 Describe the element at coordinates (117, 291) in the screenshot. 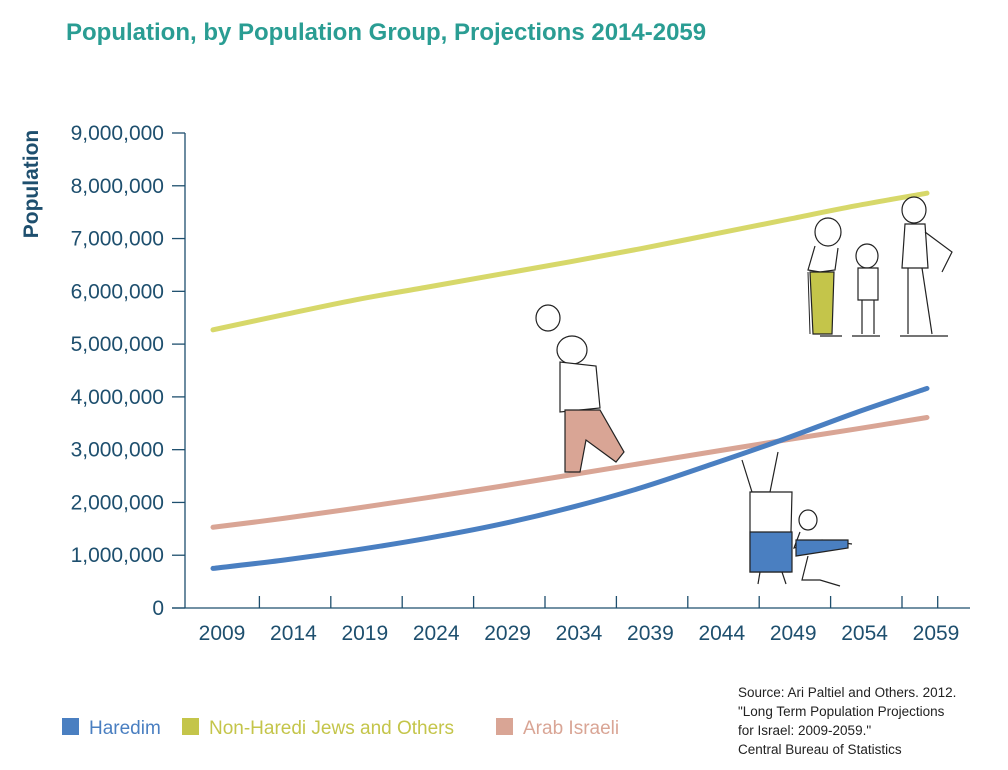

I see `y-tick-label: 6,000,000` at that location.